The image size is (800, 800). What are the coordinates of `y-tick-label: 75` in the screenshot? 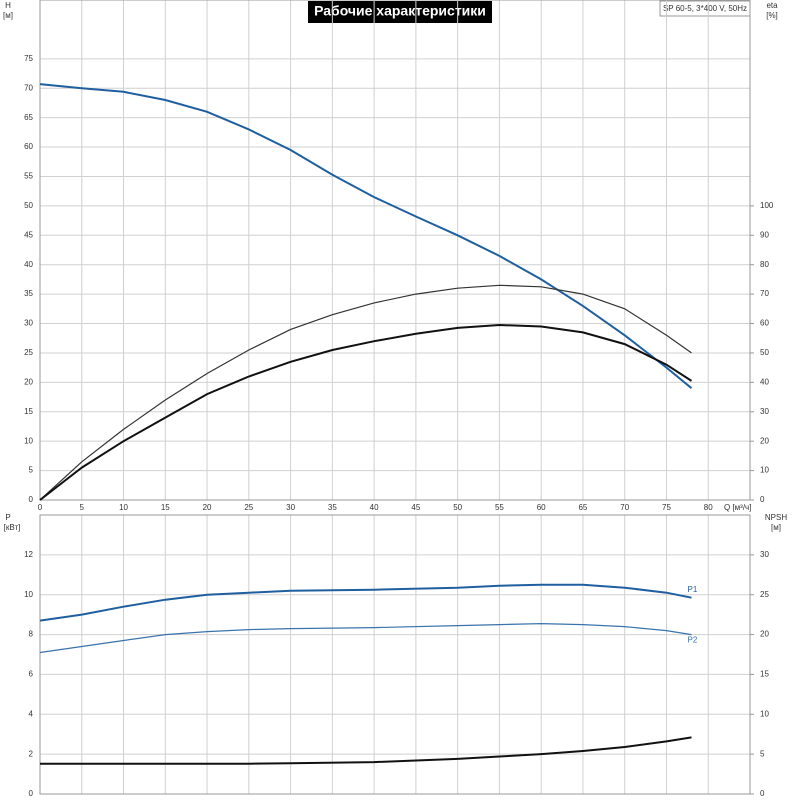 It's located at (28, 58).